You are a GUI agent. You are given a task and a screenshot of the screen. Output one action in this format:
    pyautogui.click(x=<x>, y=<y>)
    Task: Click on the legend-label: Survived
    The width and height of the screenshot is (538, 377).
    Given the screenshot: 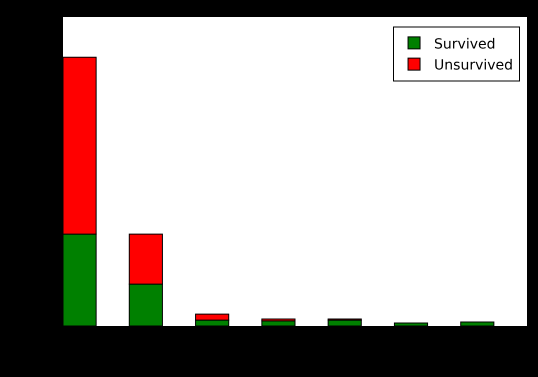 What is the action you would take?
    pyautogui.click(x=465, y=44)
    